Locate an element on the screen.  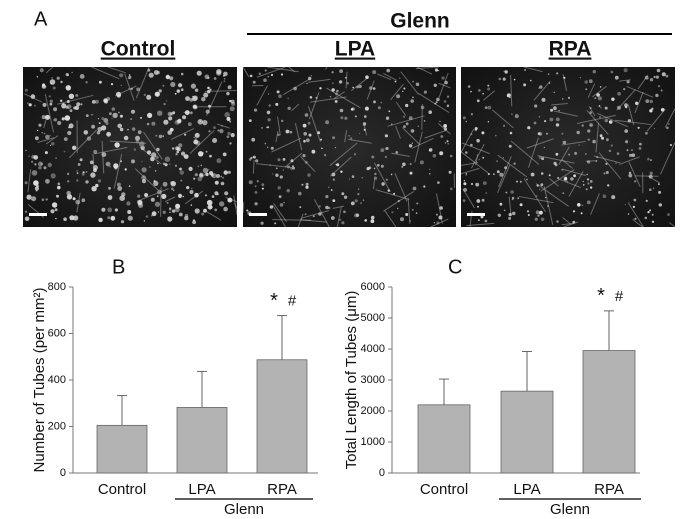
significance-mark: * is located at coordinates (601, 296).